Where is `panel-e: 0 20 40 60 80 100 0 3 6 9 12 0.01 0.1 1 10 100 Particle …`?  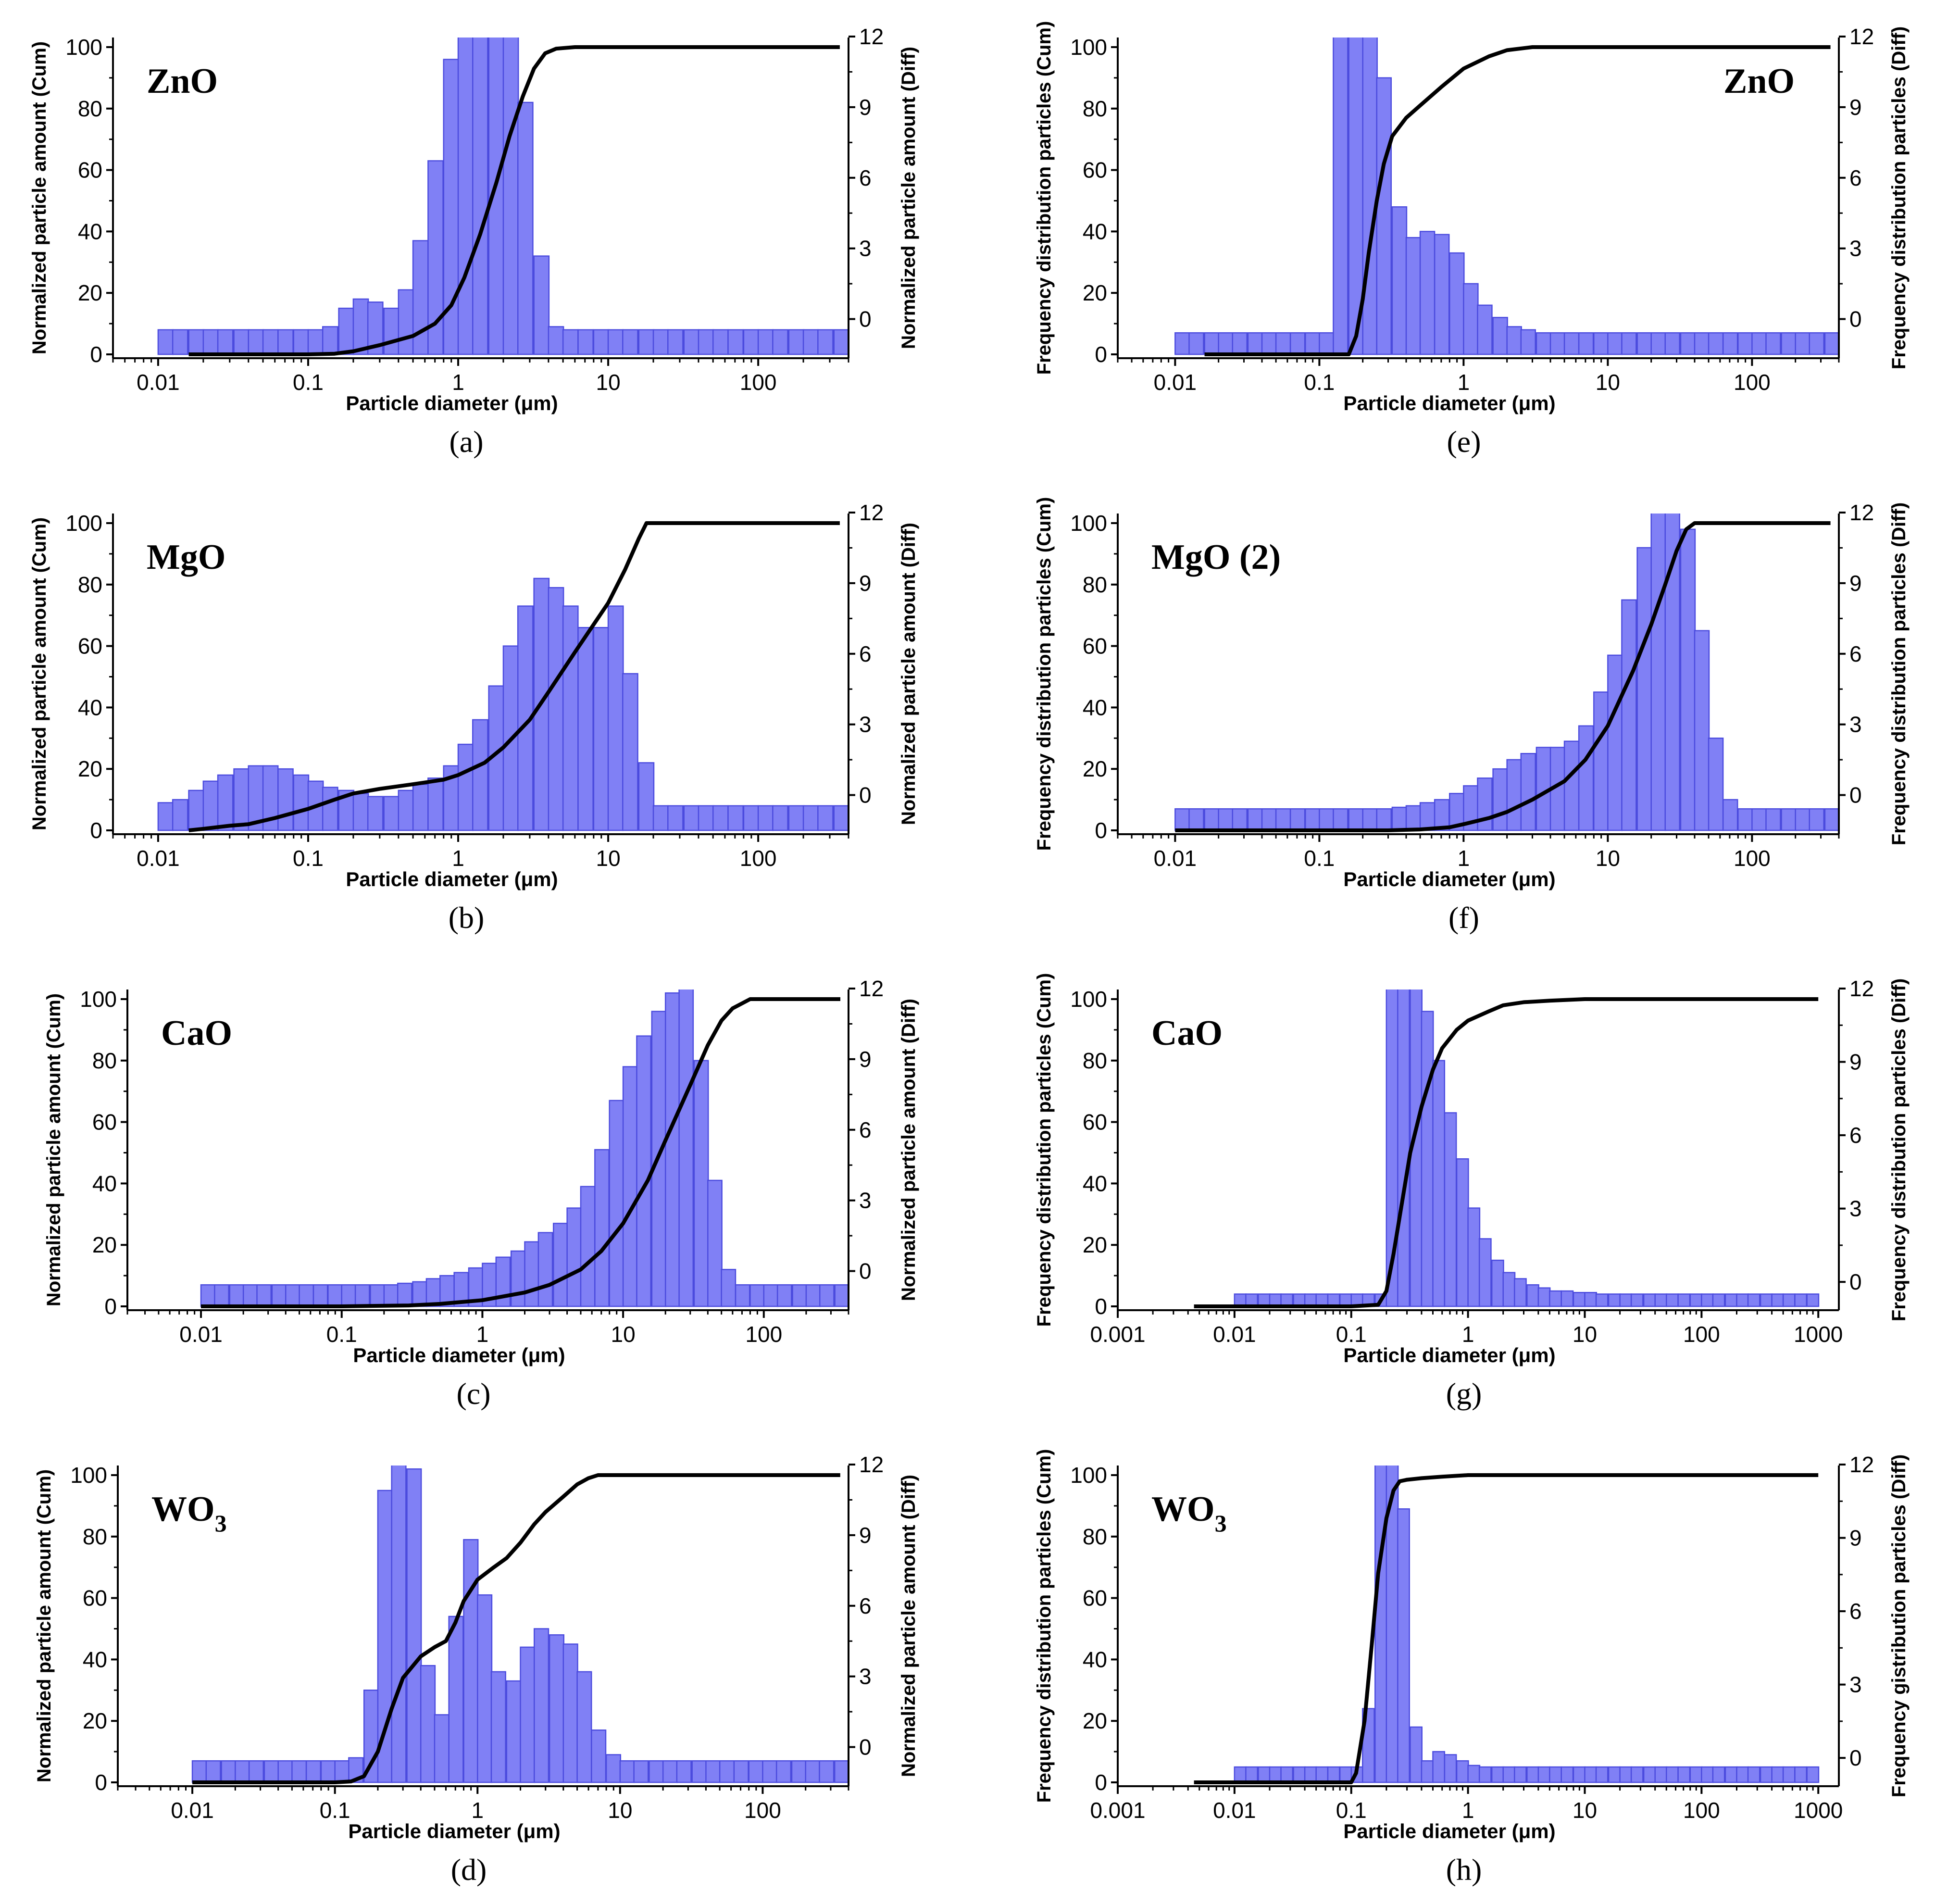 panel-e: 0 20 40 60 80 100 0 3 6 9 12 0.01 0.1 1 10 100 Particle … is located at coordinates (1456, 231).